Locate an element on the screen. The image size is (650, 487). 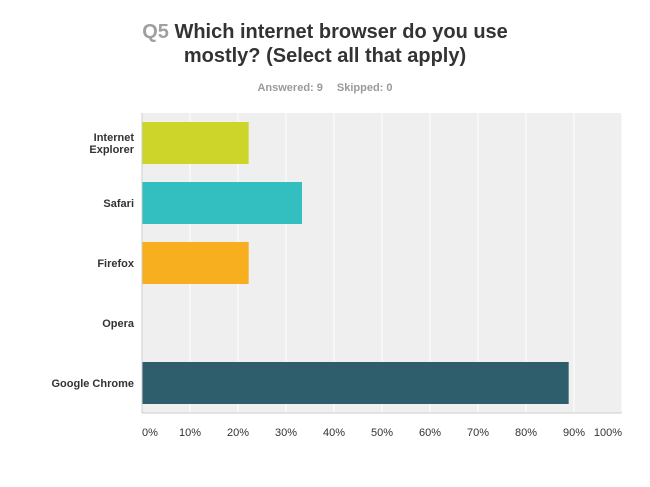
x-tick-label: 50% is located at coordinates (382, 433).